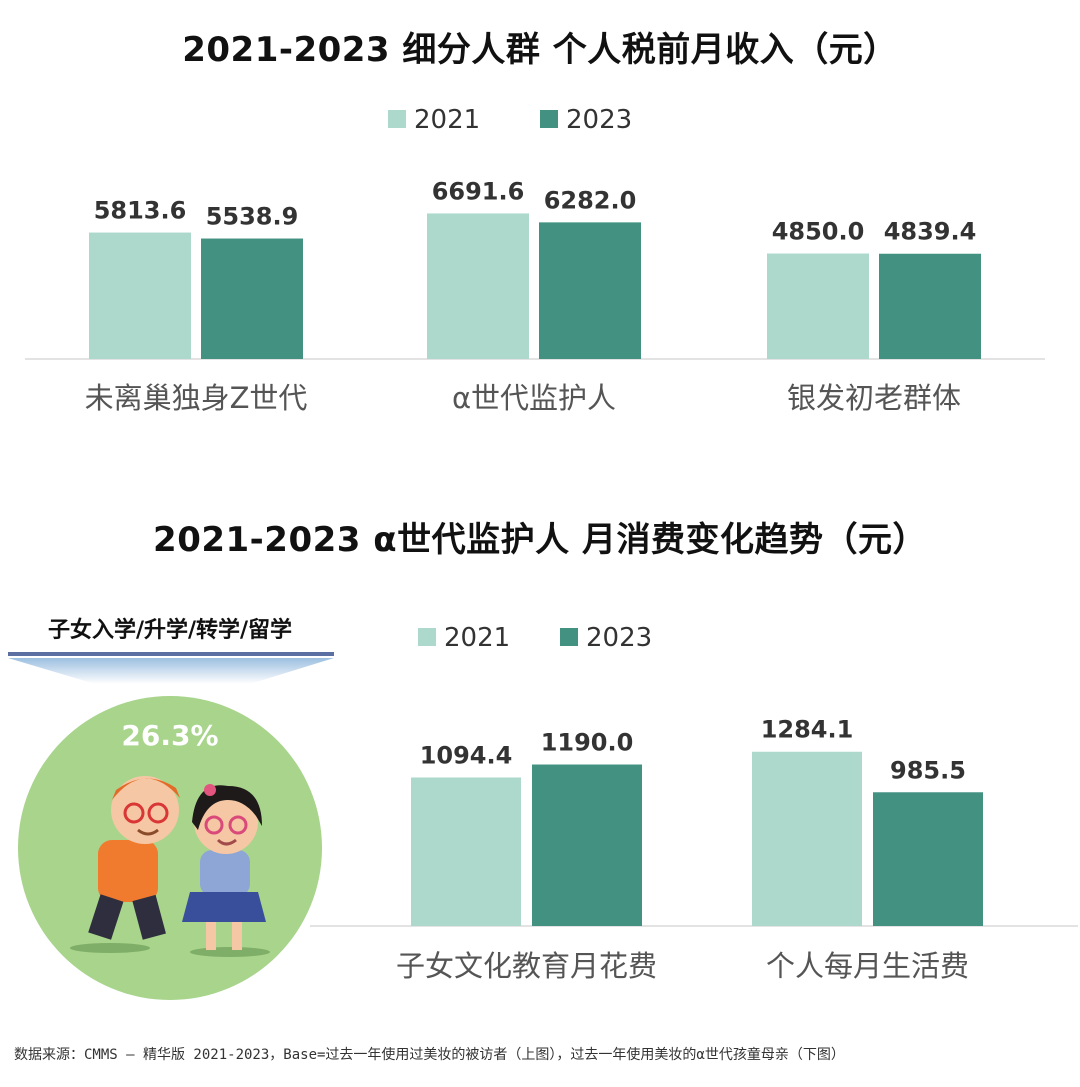 The image size is (1080, 1087). Describe the element at coordinates (807, 730) in the screenshot. I see `data-label: 1284.1` at that location.